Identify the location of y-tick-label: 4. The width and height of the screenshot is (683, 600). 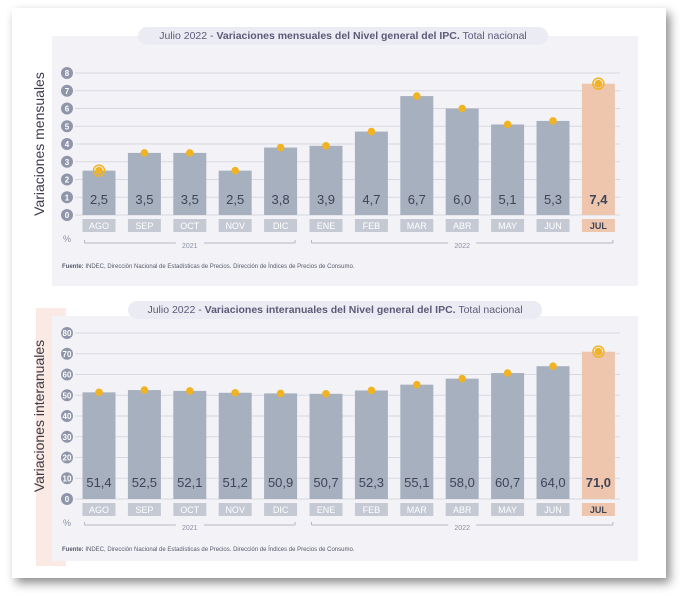
(67, 144).